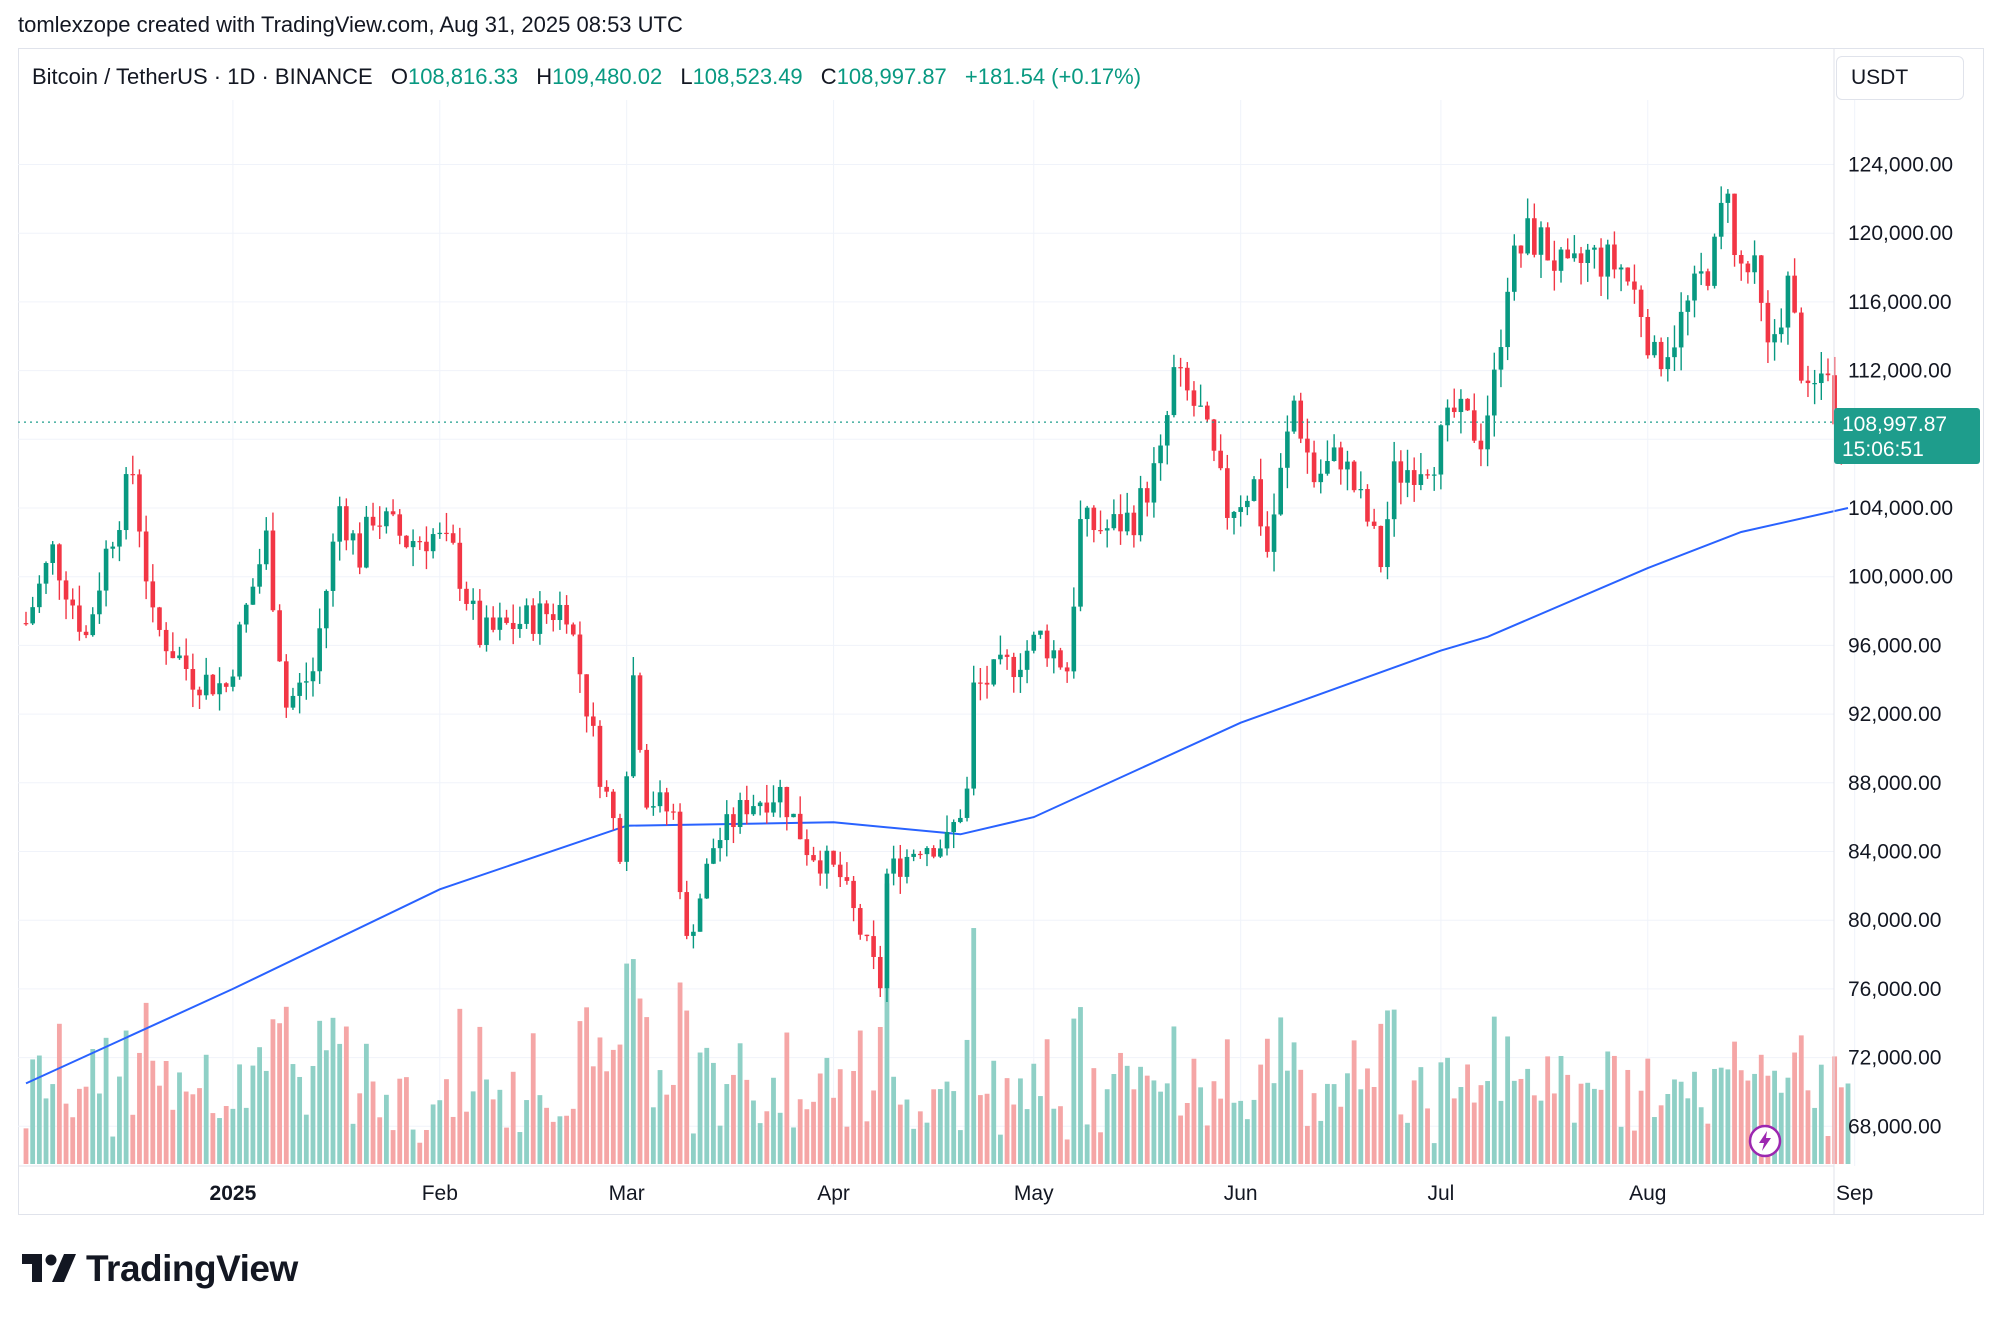 The width and height of the screenshot is (2000, 1319). Describe the element at coordinates (1854, 1193) in the screenshot. I see `x-tick-label: Sep` at that location.